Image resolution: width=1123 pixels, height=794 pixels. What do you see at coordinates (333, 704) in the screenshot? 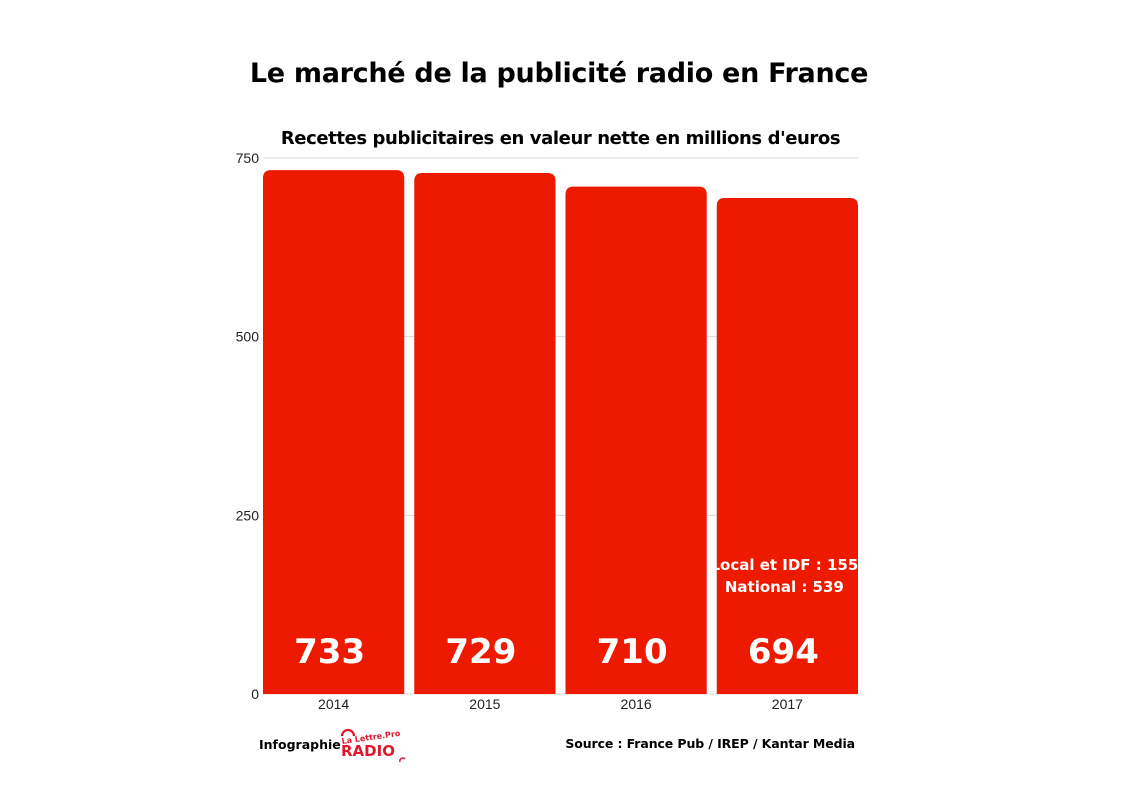
I see `x-tick-label: 2014` at bounding box center [333, 704].